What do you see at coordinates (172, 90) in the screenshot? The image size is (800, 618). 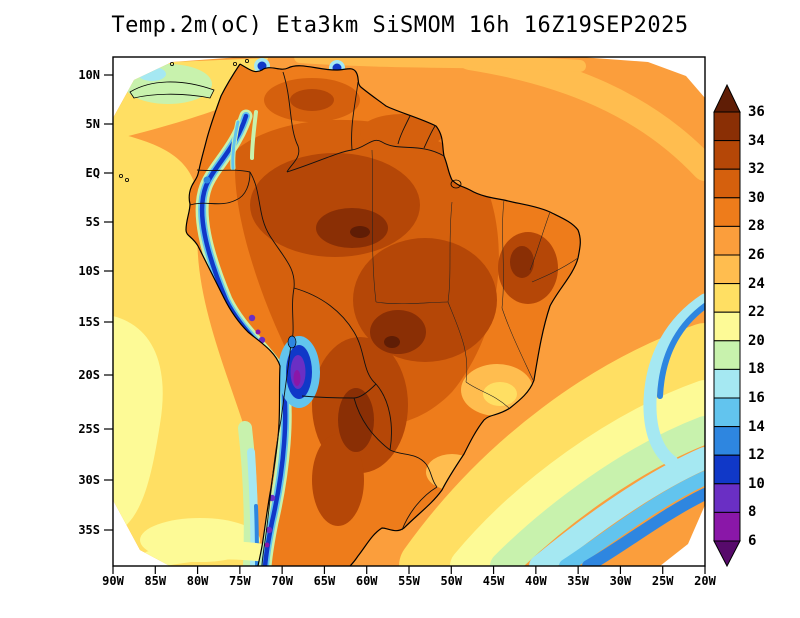 I see `central-america-landstrip` at bounding box center [172, 90].